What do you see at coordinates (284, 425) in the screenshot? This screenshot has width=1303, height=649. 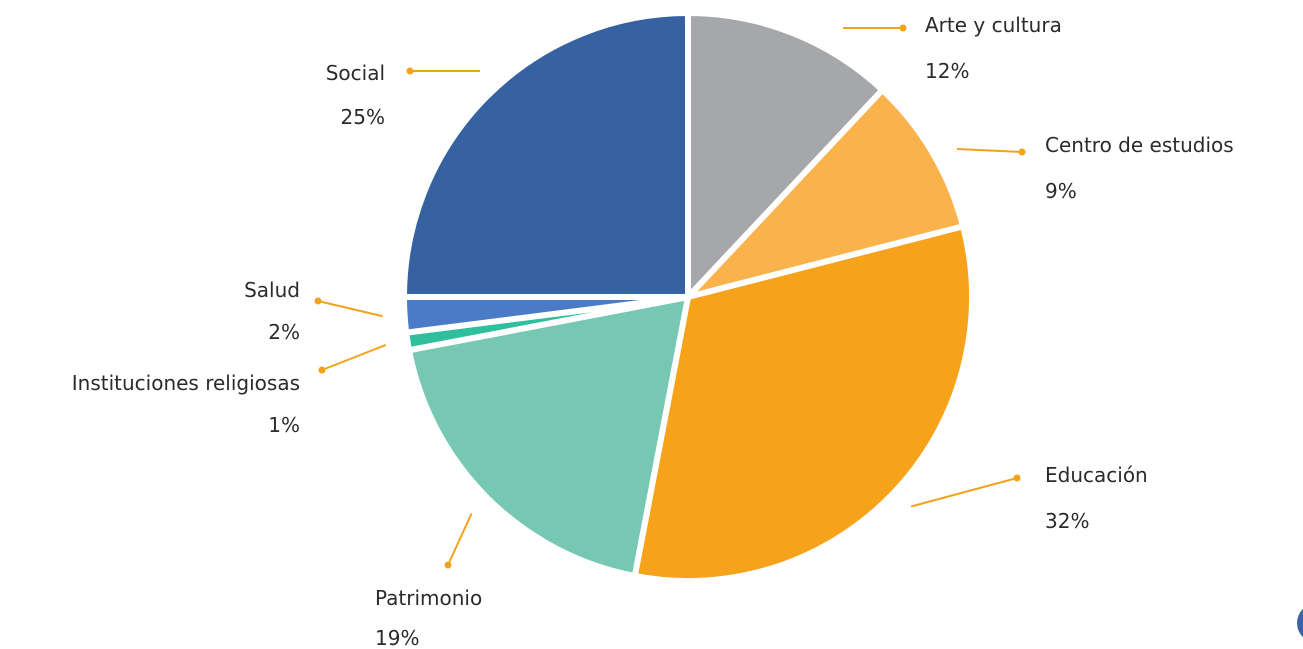 I see `value-instituciones-religiosas: 1%` at bounding box center [284, 425].